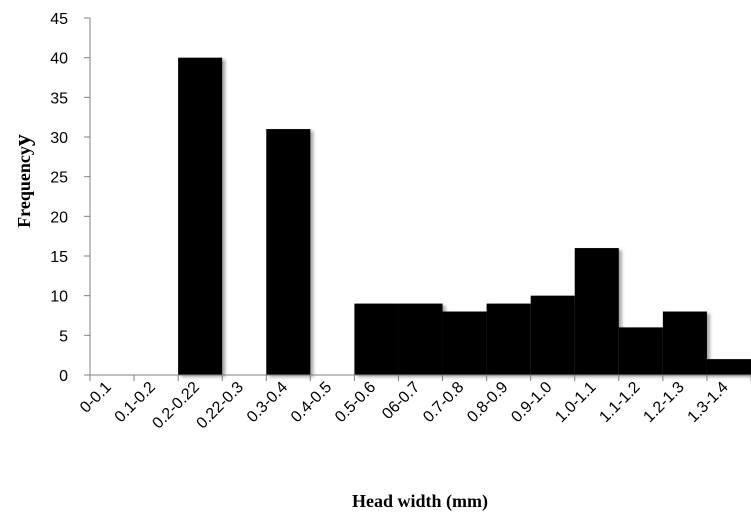 This screenshot has width=751, height=515. I want to click on x-tick-label: 0-0.1, so click(96, 398).